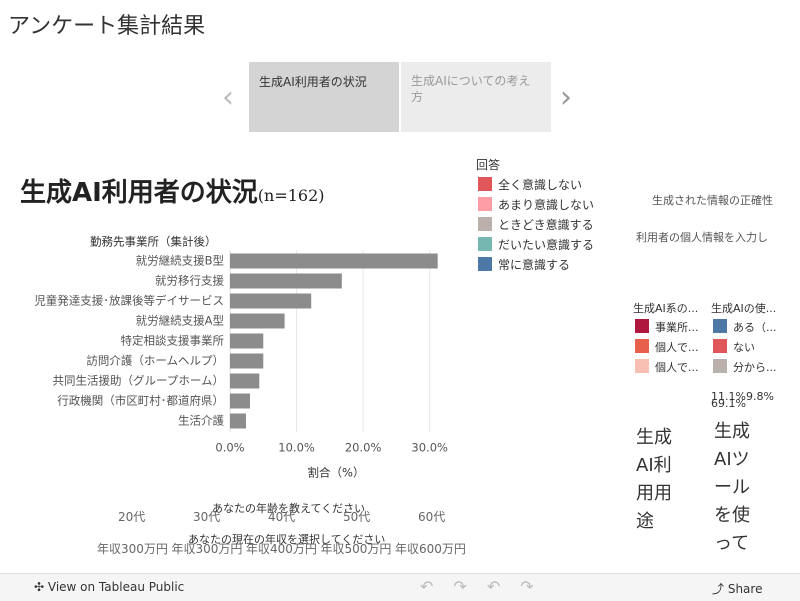 The image size is (800, 601). I want to click on chart-title: 生成AI利用者の状況(n=162), so click(172, 190).